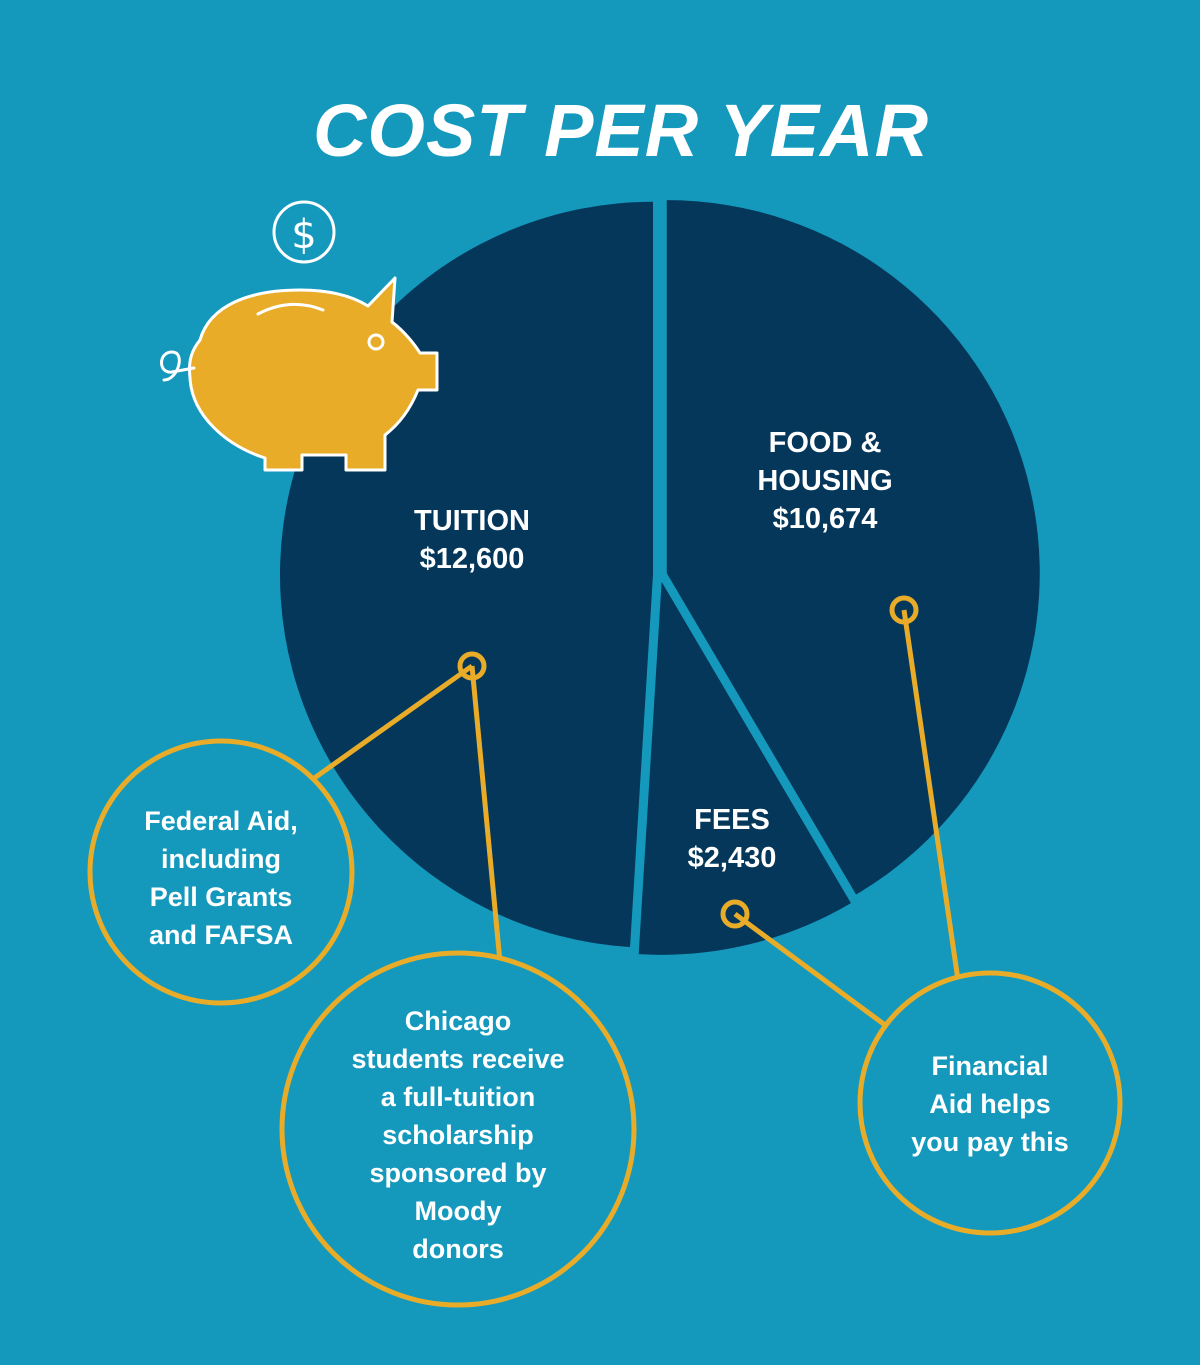 Image resolution: width=1200 pixels, height=1365 pixels. Describe the element at coordinates (810, 969) in the screenshot. I see `fees-connector` at that location.